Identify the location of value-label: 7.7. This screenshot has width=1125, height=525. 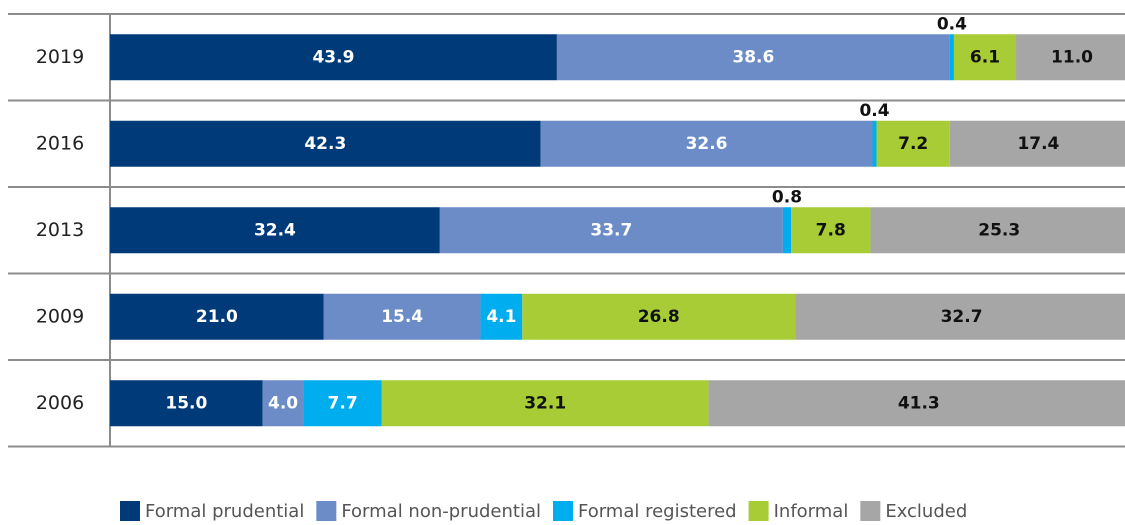
(343, 403).